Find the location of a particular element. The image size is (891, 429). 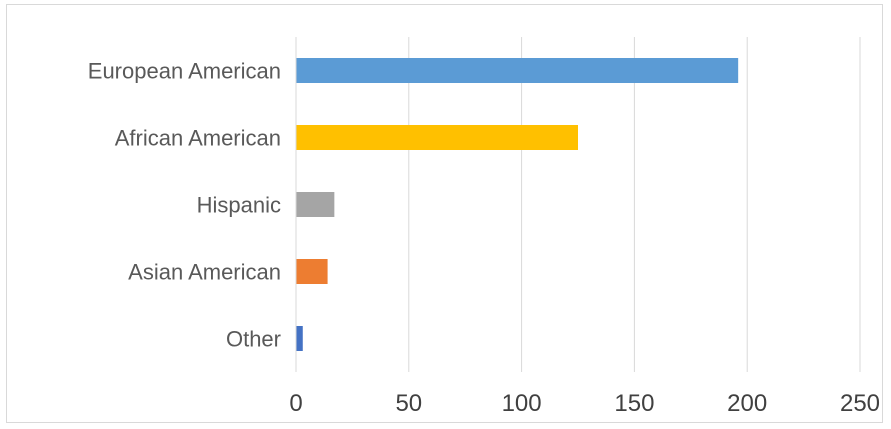

bar-asian-american is located at coordinates (312, 271).